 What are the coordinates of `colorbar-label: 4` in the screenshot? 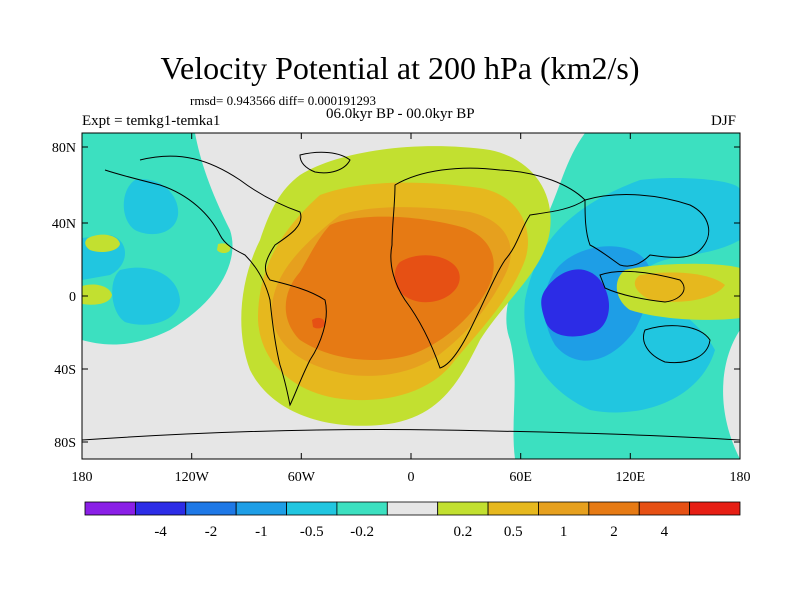 It's located at (665, 532).